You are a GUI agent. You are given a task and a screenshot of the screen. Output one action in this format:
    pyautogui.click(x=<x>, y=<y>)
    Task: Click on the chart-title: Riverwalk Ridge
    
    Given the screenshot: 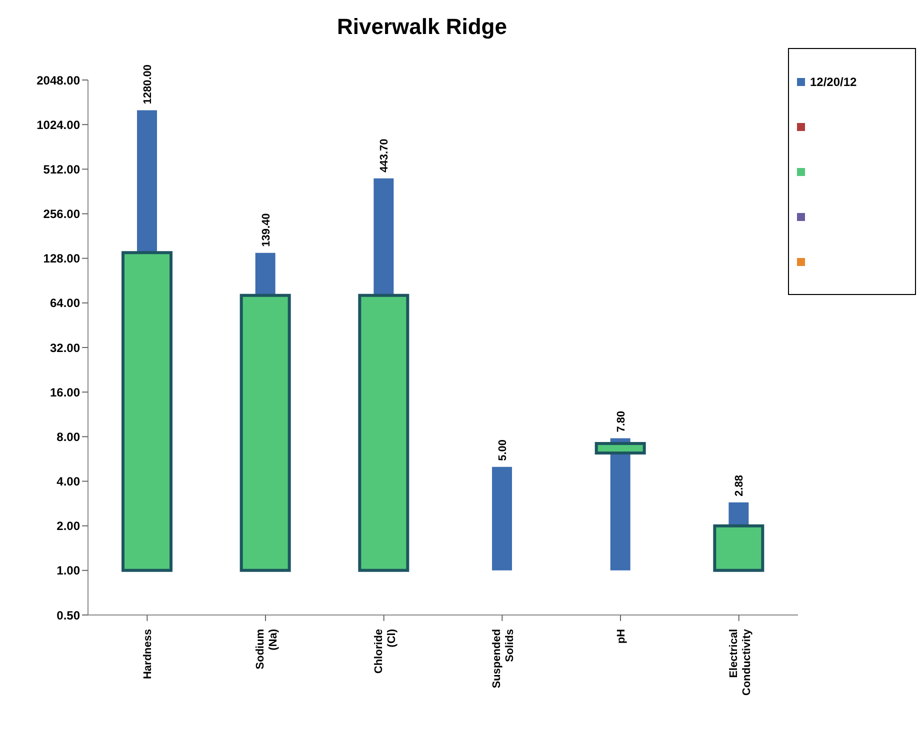 What is the action you would take?
    pyautogui.click(x=422, y=26)
    